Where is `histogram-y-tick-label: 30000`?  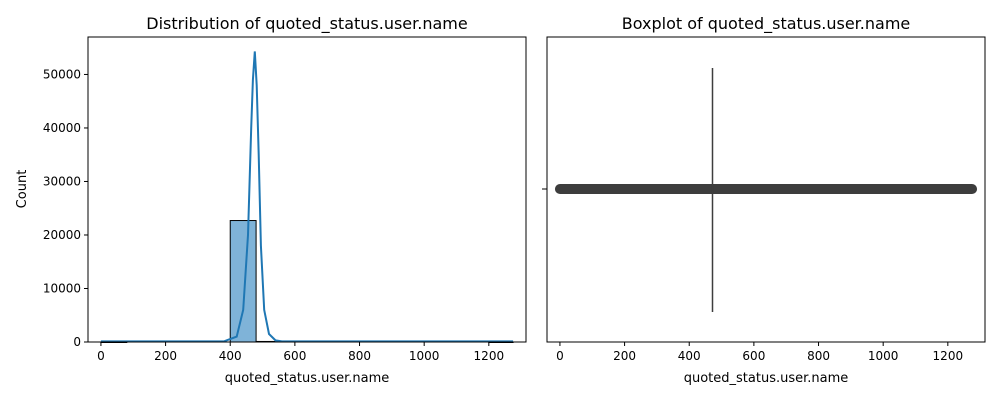
histogram-y-tick-label: 30000 is located at coordinates (62, 181).